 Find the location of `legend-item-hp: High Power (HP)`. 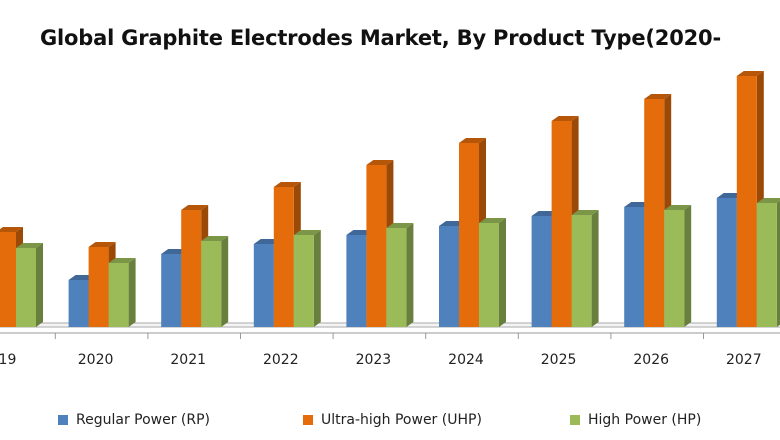

legend-item-hp: High Power (HP) is located at coordinates (635, 420).